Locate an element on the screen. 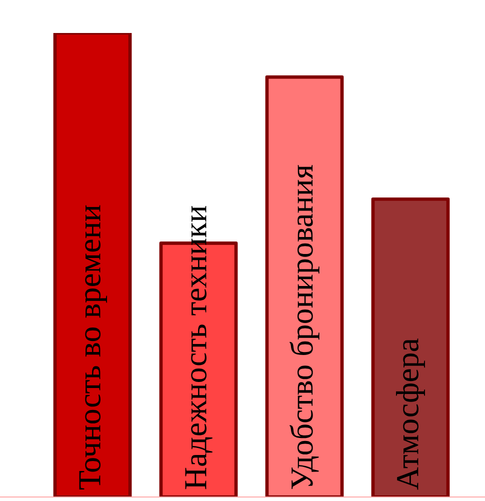  x-tick-label: Надежность техники is located at coordinates (198, 348).